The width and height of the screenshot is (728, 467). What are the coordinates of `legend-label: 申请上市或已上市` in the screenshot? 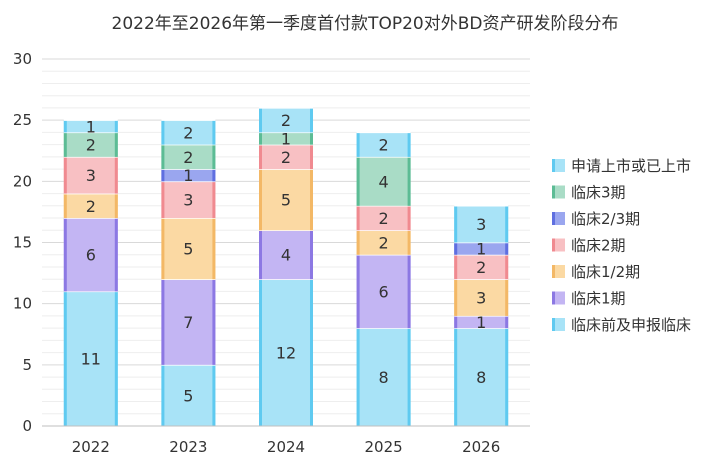 It's located at (631, 166).